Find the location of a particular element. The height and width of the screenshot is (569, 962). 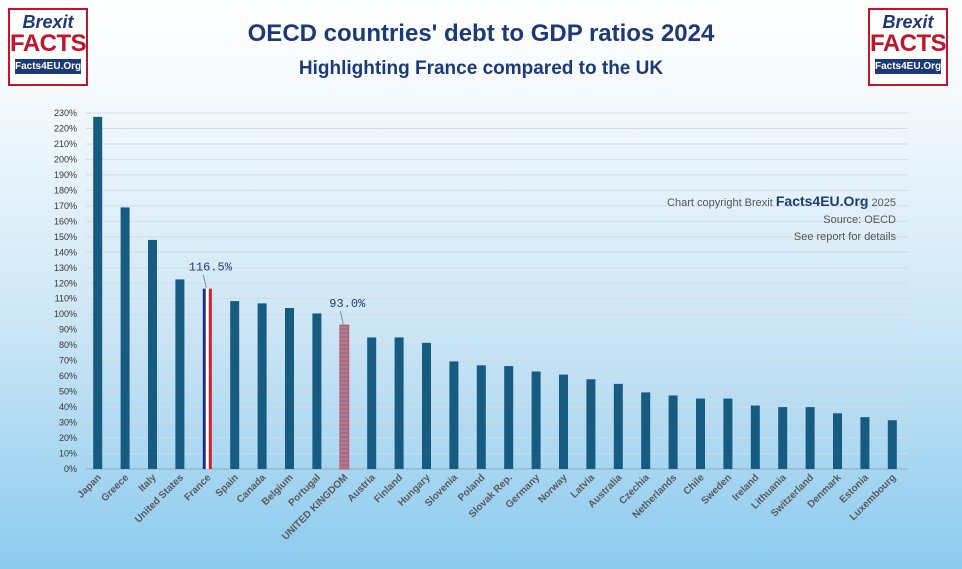

y-tick-label: 20% is located at coordinates (68, 438).